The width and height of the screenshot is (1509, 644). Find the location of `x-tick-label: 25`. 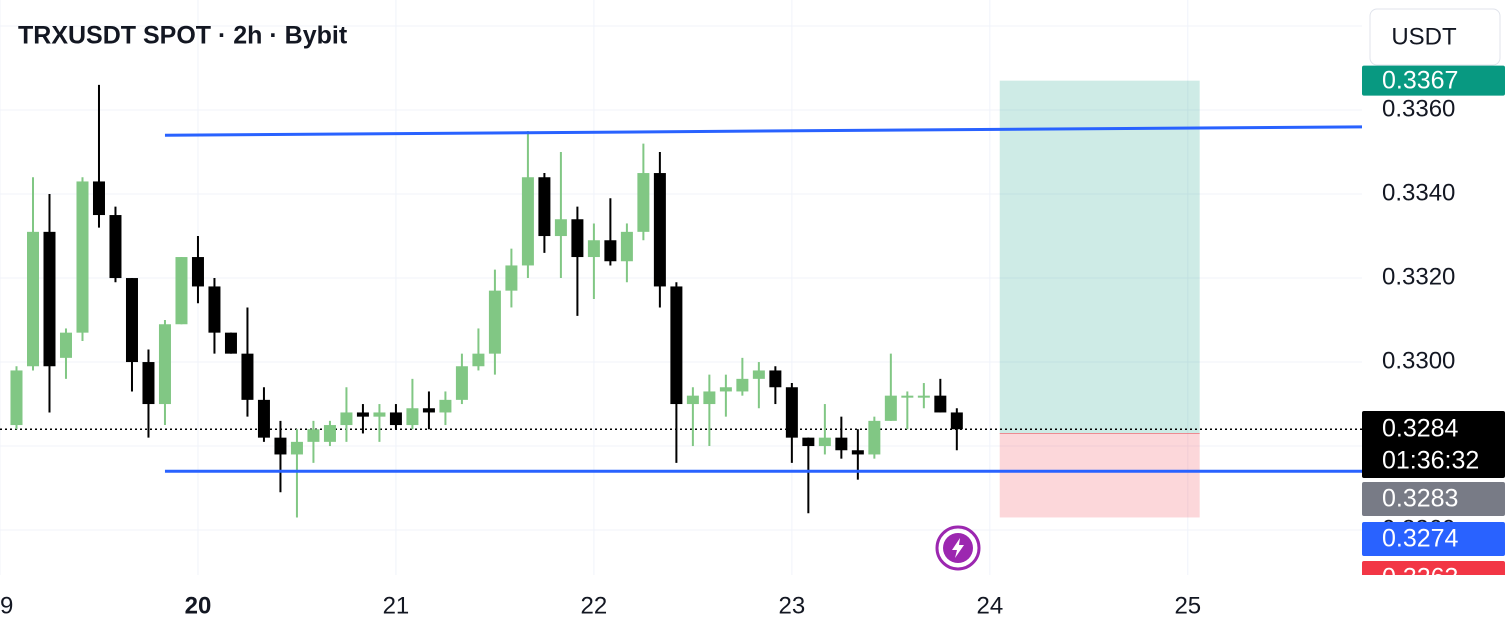

x-tick-label: 25 is located at coordinates (1187, 605).